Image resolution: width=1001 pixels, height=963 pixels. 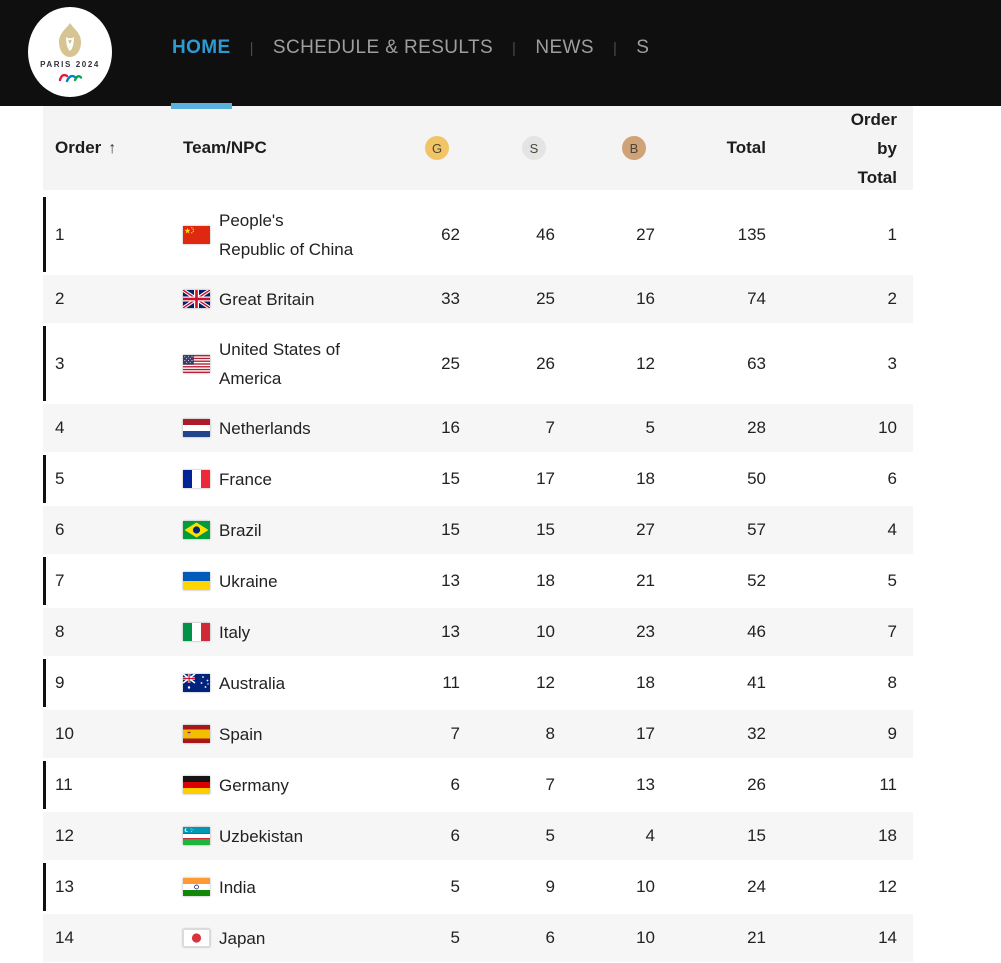 What do you see at coordinates (888, 784) in the screenshot?
I see `order-by-total-value: 11` at bounding box center [888, 784].